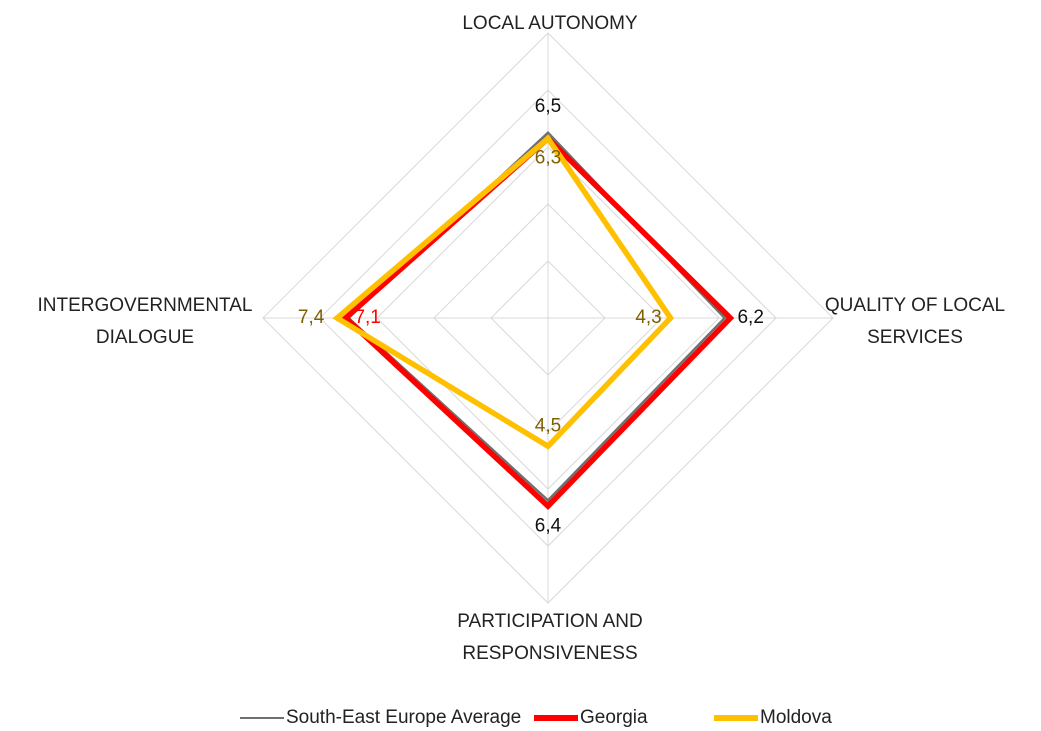 The height and width of the screenshot is (731, 1041). What do you see at coordinates (548, 106) in the screenshot?
I see `data-label: 6,5` at bounding box center [548, 106].